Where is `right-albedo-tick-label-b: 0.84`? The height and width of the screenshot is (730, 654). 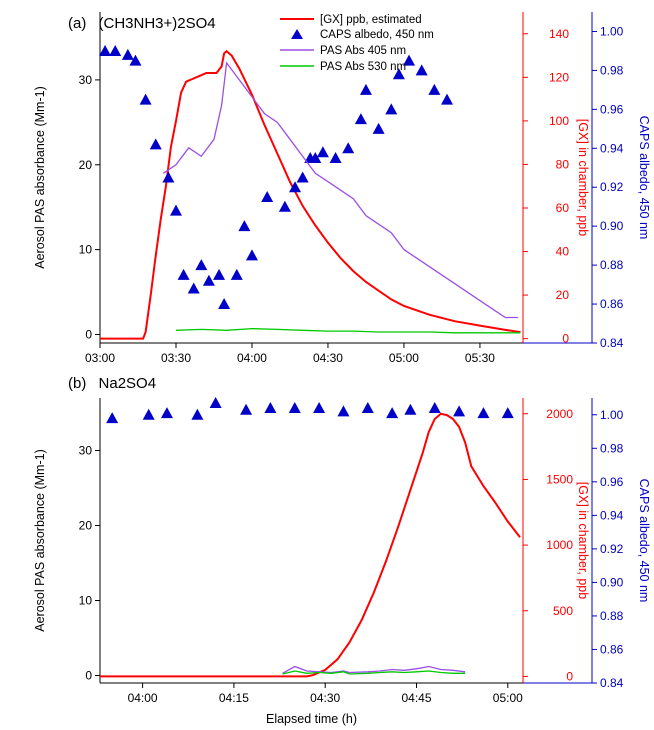 right-albedo-tick-label-b: 0.84 is located at coordinates (612, 683).